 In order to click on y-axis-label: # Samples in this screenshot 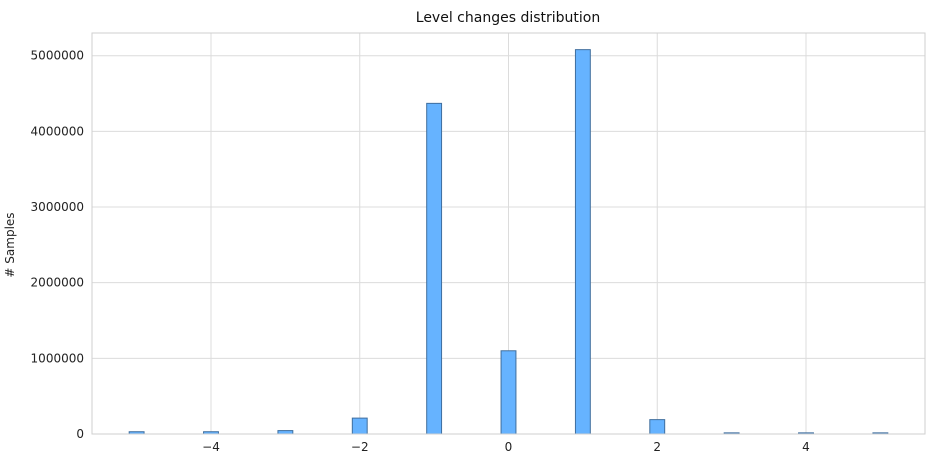, I will do `click(10, 244)`.